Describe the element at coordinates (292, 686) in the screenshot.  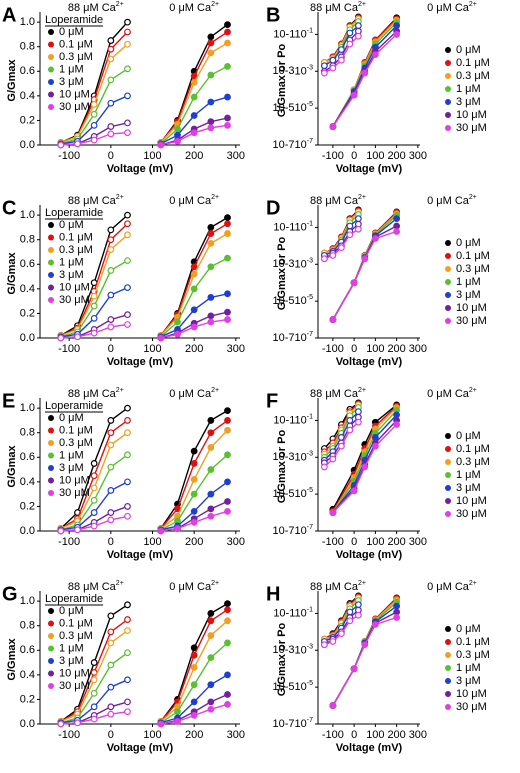
I see `y-tick-label: 10-510-5` at that location.